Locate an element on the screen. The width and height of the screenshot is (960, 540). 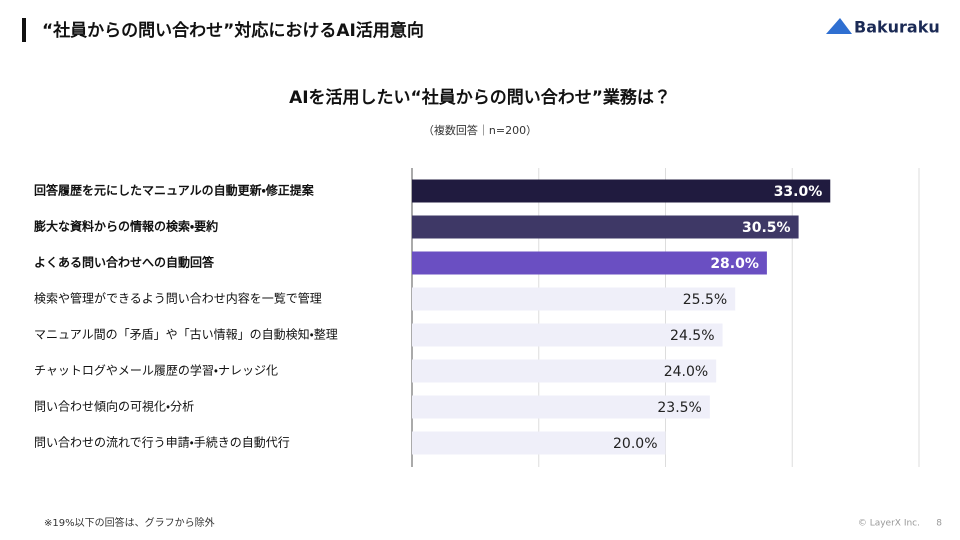
category-label: 回答履歴を元にしたマニュアルの自動更新・修正提案 is located at coordinates (174, 190).